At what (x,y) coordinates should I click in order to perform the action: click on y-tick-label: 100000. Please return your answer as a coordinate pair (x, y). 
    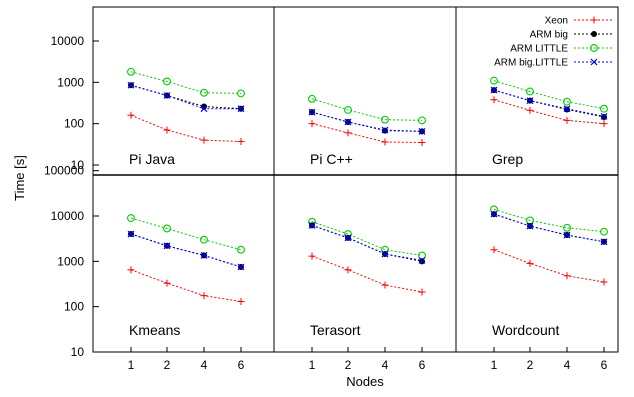
    Looking at the image, I should click on (64, 171).